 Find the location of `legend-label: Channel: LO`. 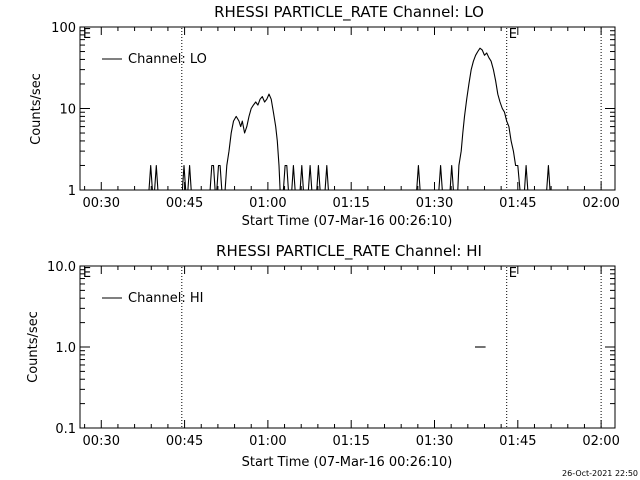

legend-label: Channel: LO is located at coordinates (167, 59).